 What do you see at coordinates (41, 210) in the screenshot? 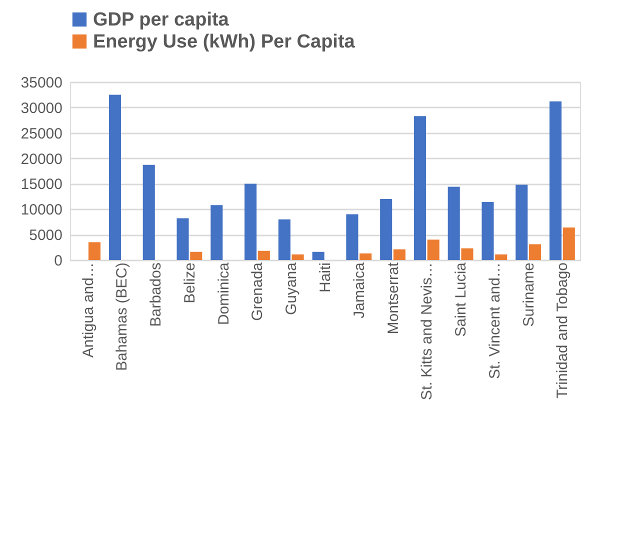
I see `y-tick-label: 10000` at bounding box center [41, 210].